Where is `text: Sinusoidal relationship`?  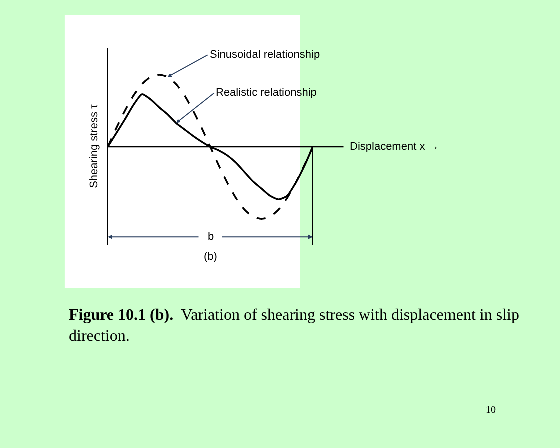 text: Sinusoidal relationship is located at coordinates (265, 55).